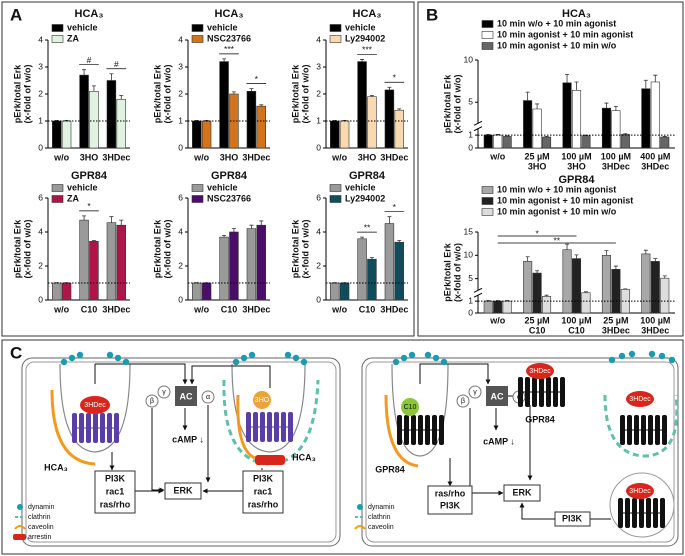 This screenshot has height=556, width=685. I want to click on ac-label: AC, so click(186, 396).